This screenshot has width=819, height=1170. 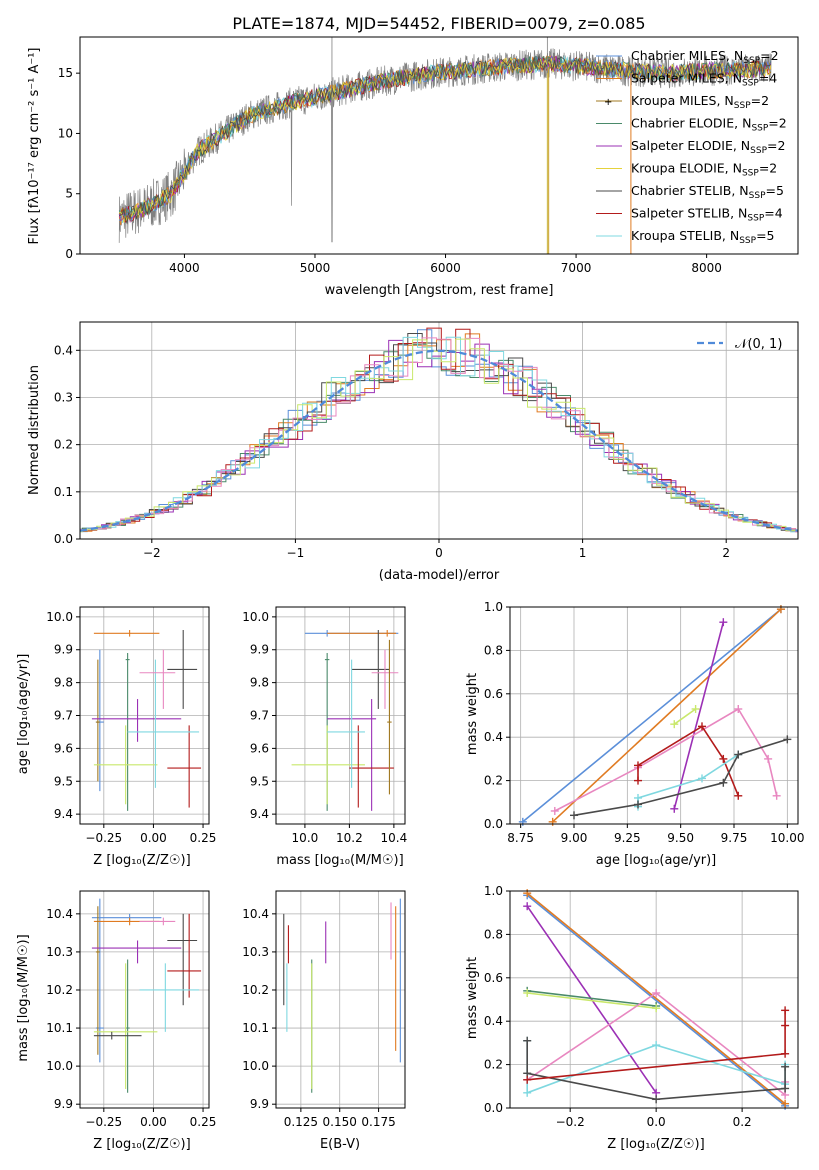 I want to click on x-tick-label: 10.4, so click(x=394, y=838).